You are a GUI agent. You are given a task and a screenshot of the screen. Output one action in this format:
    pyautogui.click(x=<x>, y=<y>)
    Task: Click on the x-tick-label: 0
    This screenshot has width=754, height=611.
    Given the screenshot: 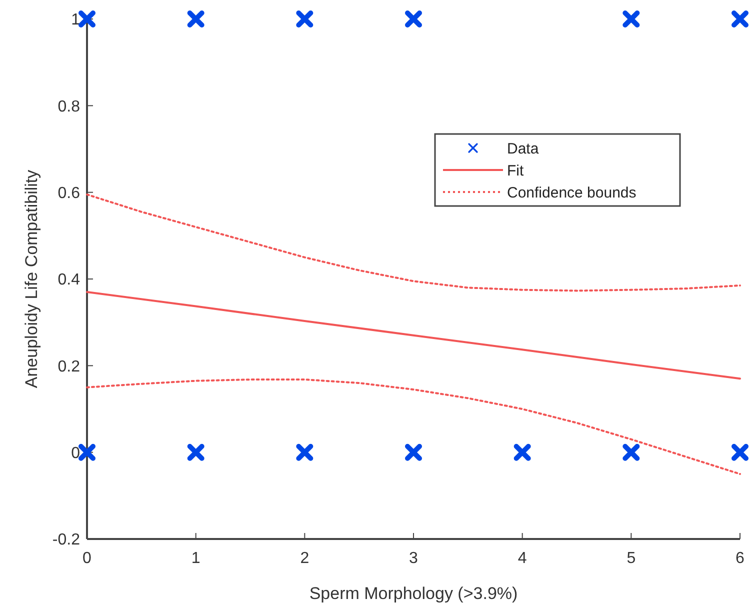 What is the action you would take?
    pyautogui.click(x=87, y=558)
    